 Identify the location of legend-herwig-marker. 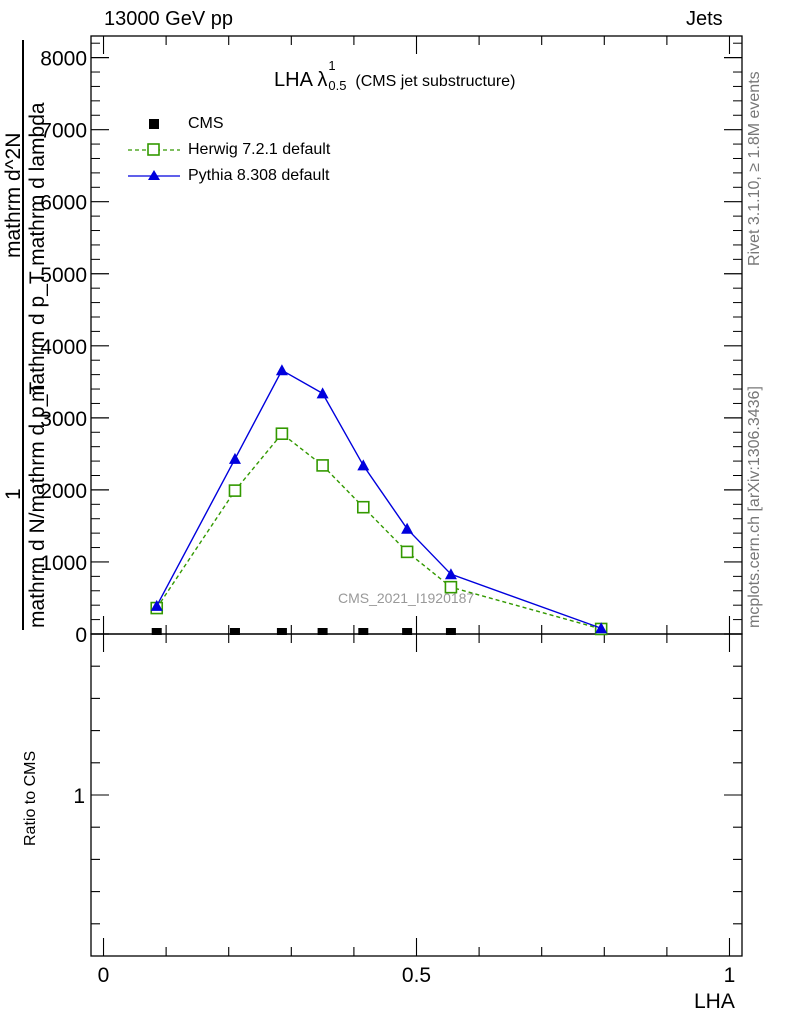
(153, 149).